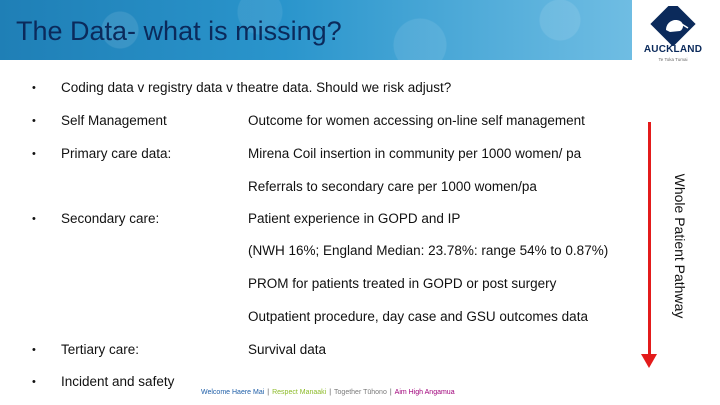 The height and width of the screenshot is (405, 720). What do you see at coordinates (233, 392) in the screenshot?
I see `value-welcome: Welcome Haere Mai` at bounding box center [233, 392].